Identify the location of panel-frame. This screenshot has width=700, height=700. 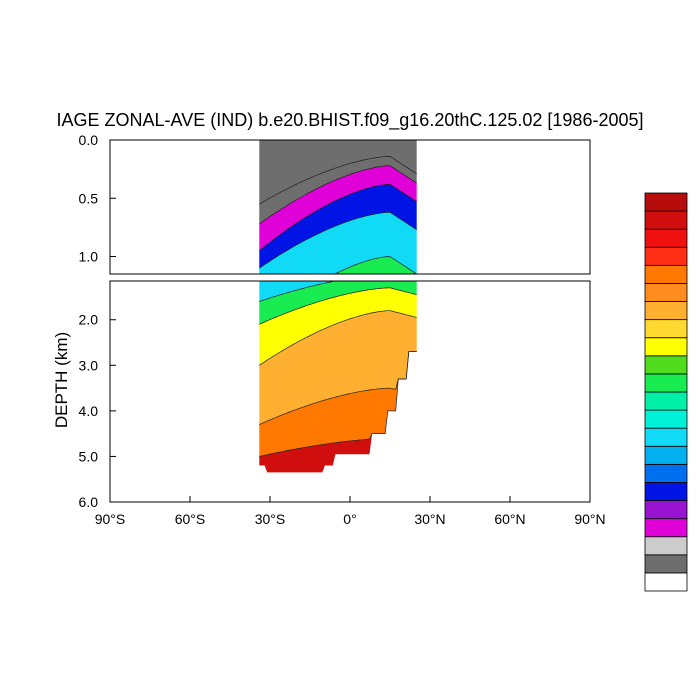
(350, 207).